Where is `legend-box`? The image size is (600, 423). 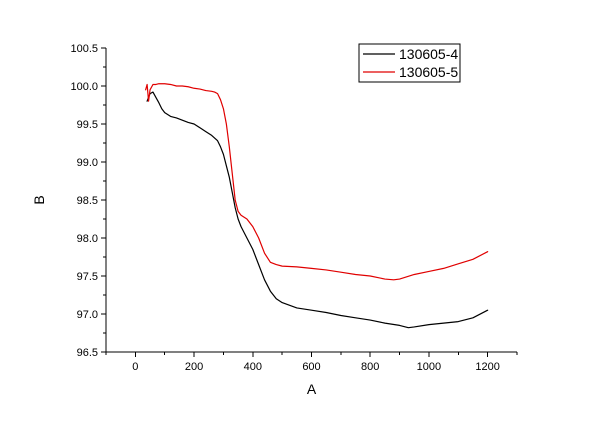 legend-box is located at coordinates (409, 63).